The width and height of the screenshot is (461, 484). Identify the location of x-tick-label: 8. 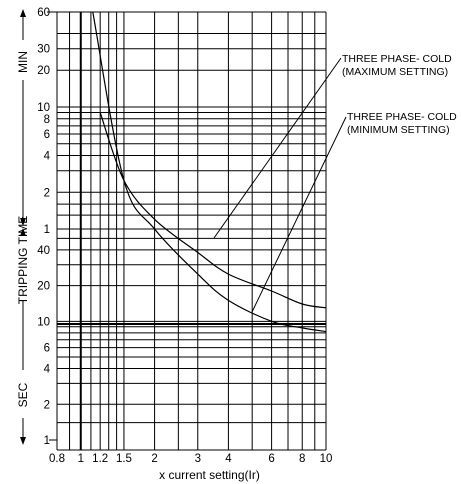
(302, 459).